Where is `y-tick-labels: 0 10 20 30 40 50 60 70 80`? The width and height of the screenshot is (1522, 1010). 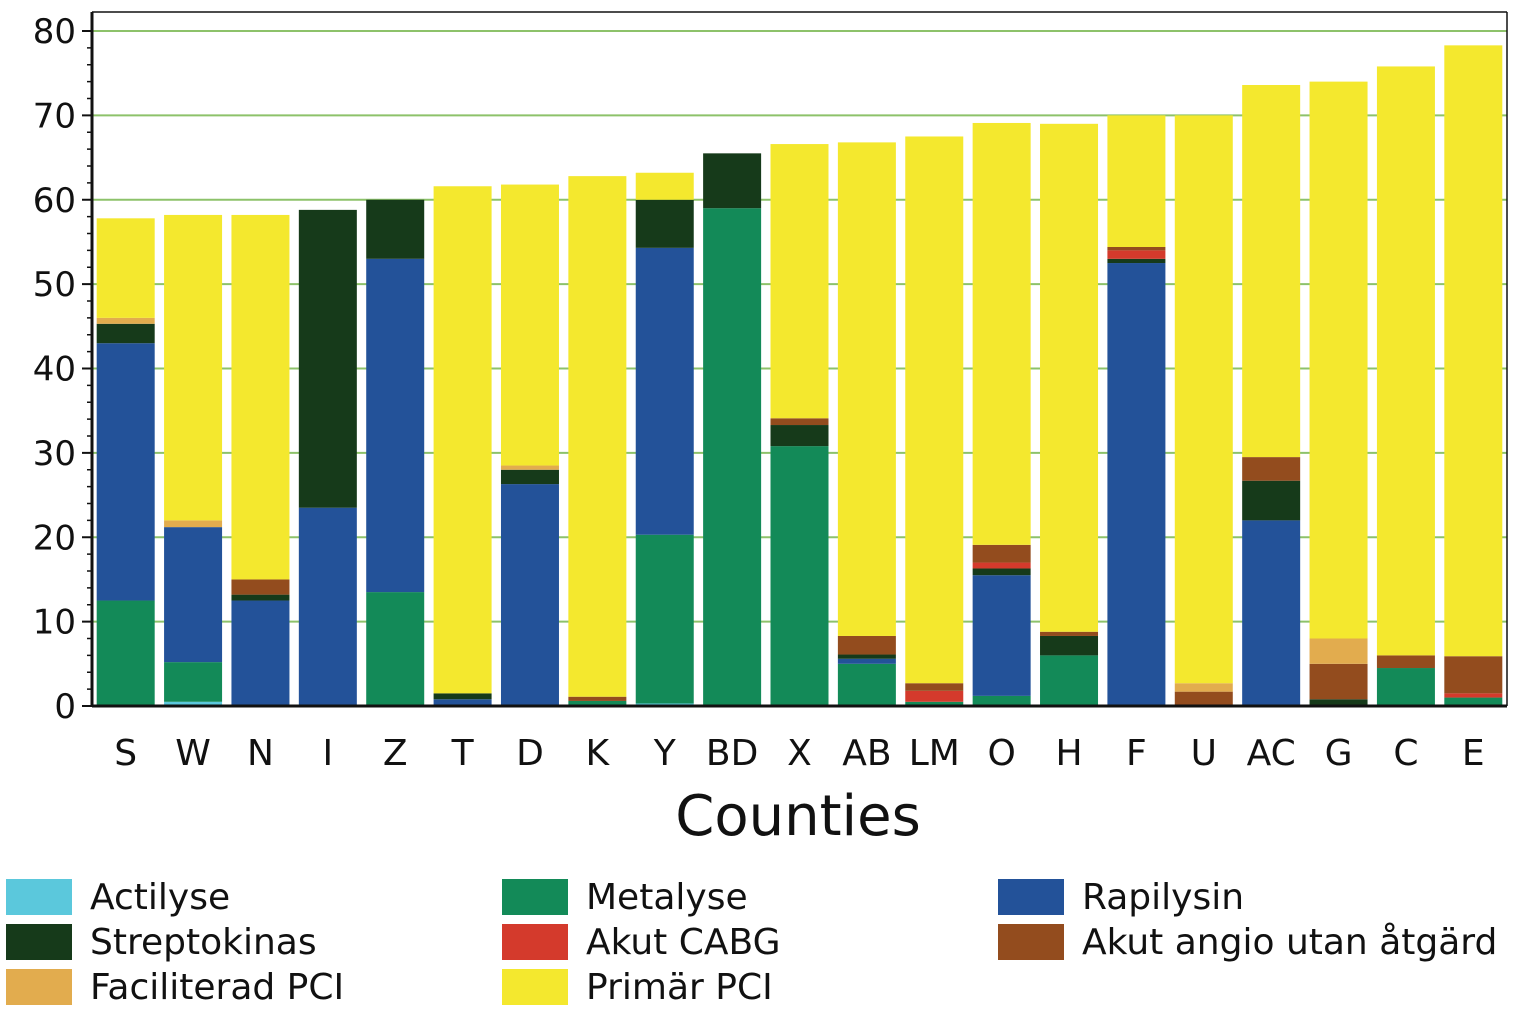
y-tick-labels: 0 10 20 30 40 50 60 70 80 is located at coordinates (54, 369).